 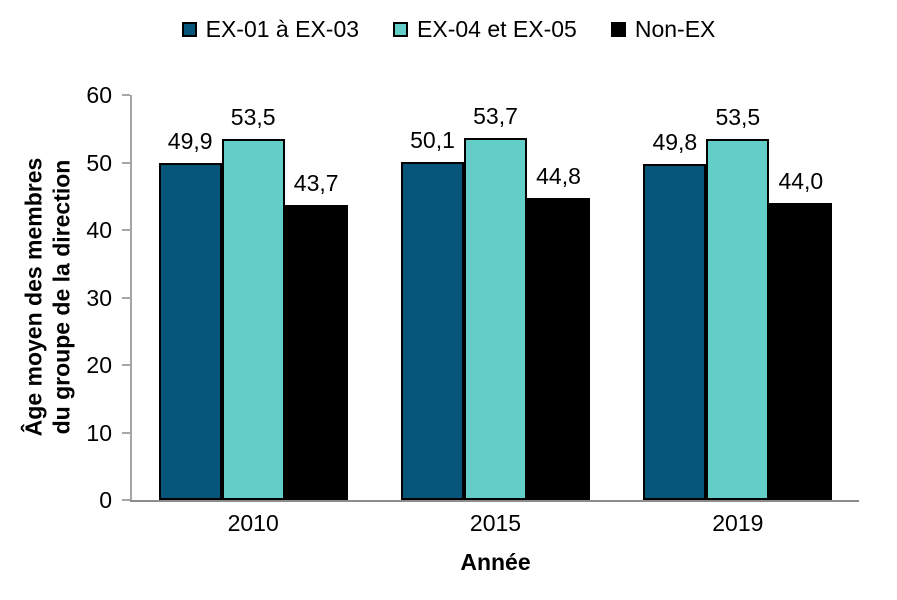 I want to click on y-tick-label: 30, so click(x=99, y=297).